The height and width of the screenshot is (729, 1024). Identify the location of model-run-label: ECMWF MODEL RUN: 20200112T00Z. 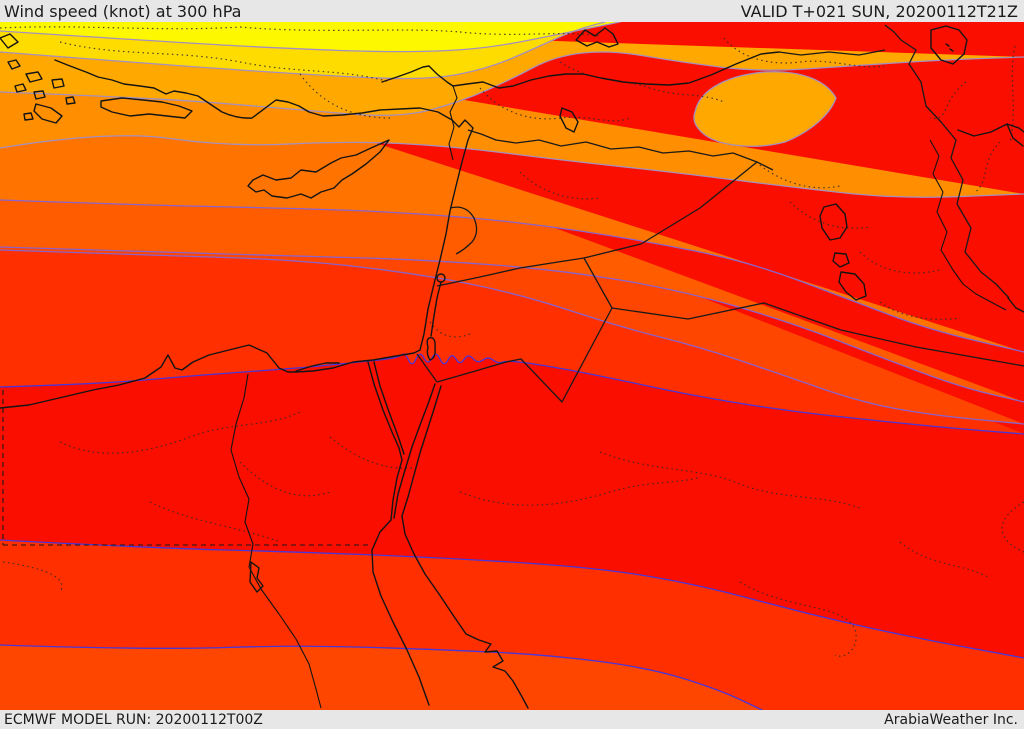
(133, 719).